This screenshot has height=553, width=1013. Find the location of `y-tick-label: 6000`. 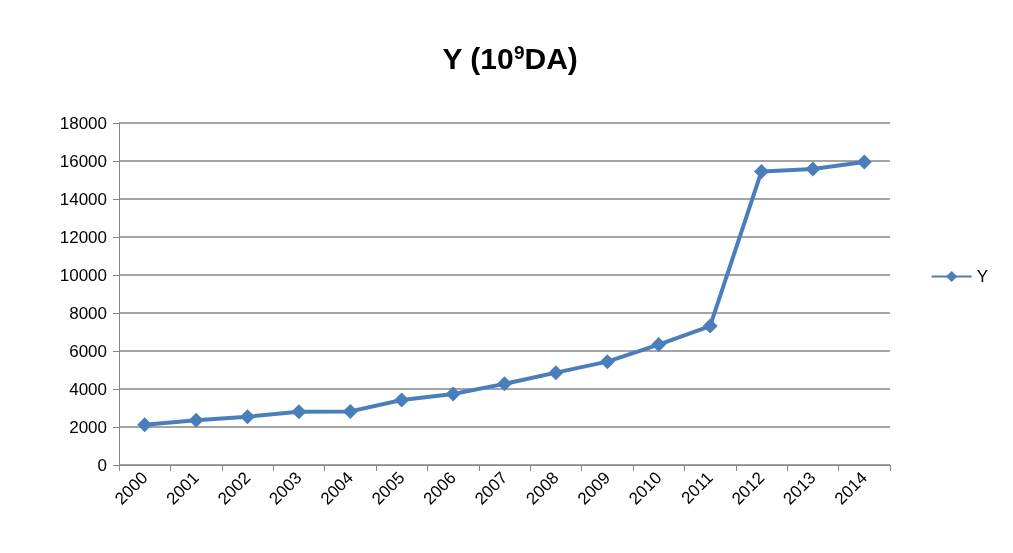

y-tick-label: 6000 is located at coordinates (88, 351).